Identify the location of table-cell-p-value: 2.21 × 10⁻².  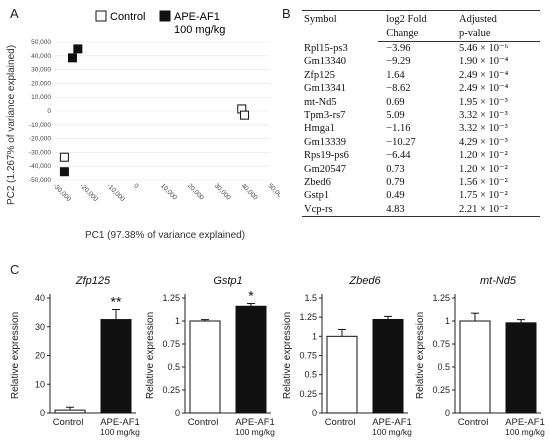
(498, 210).